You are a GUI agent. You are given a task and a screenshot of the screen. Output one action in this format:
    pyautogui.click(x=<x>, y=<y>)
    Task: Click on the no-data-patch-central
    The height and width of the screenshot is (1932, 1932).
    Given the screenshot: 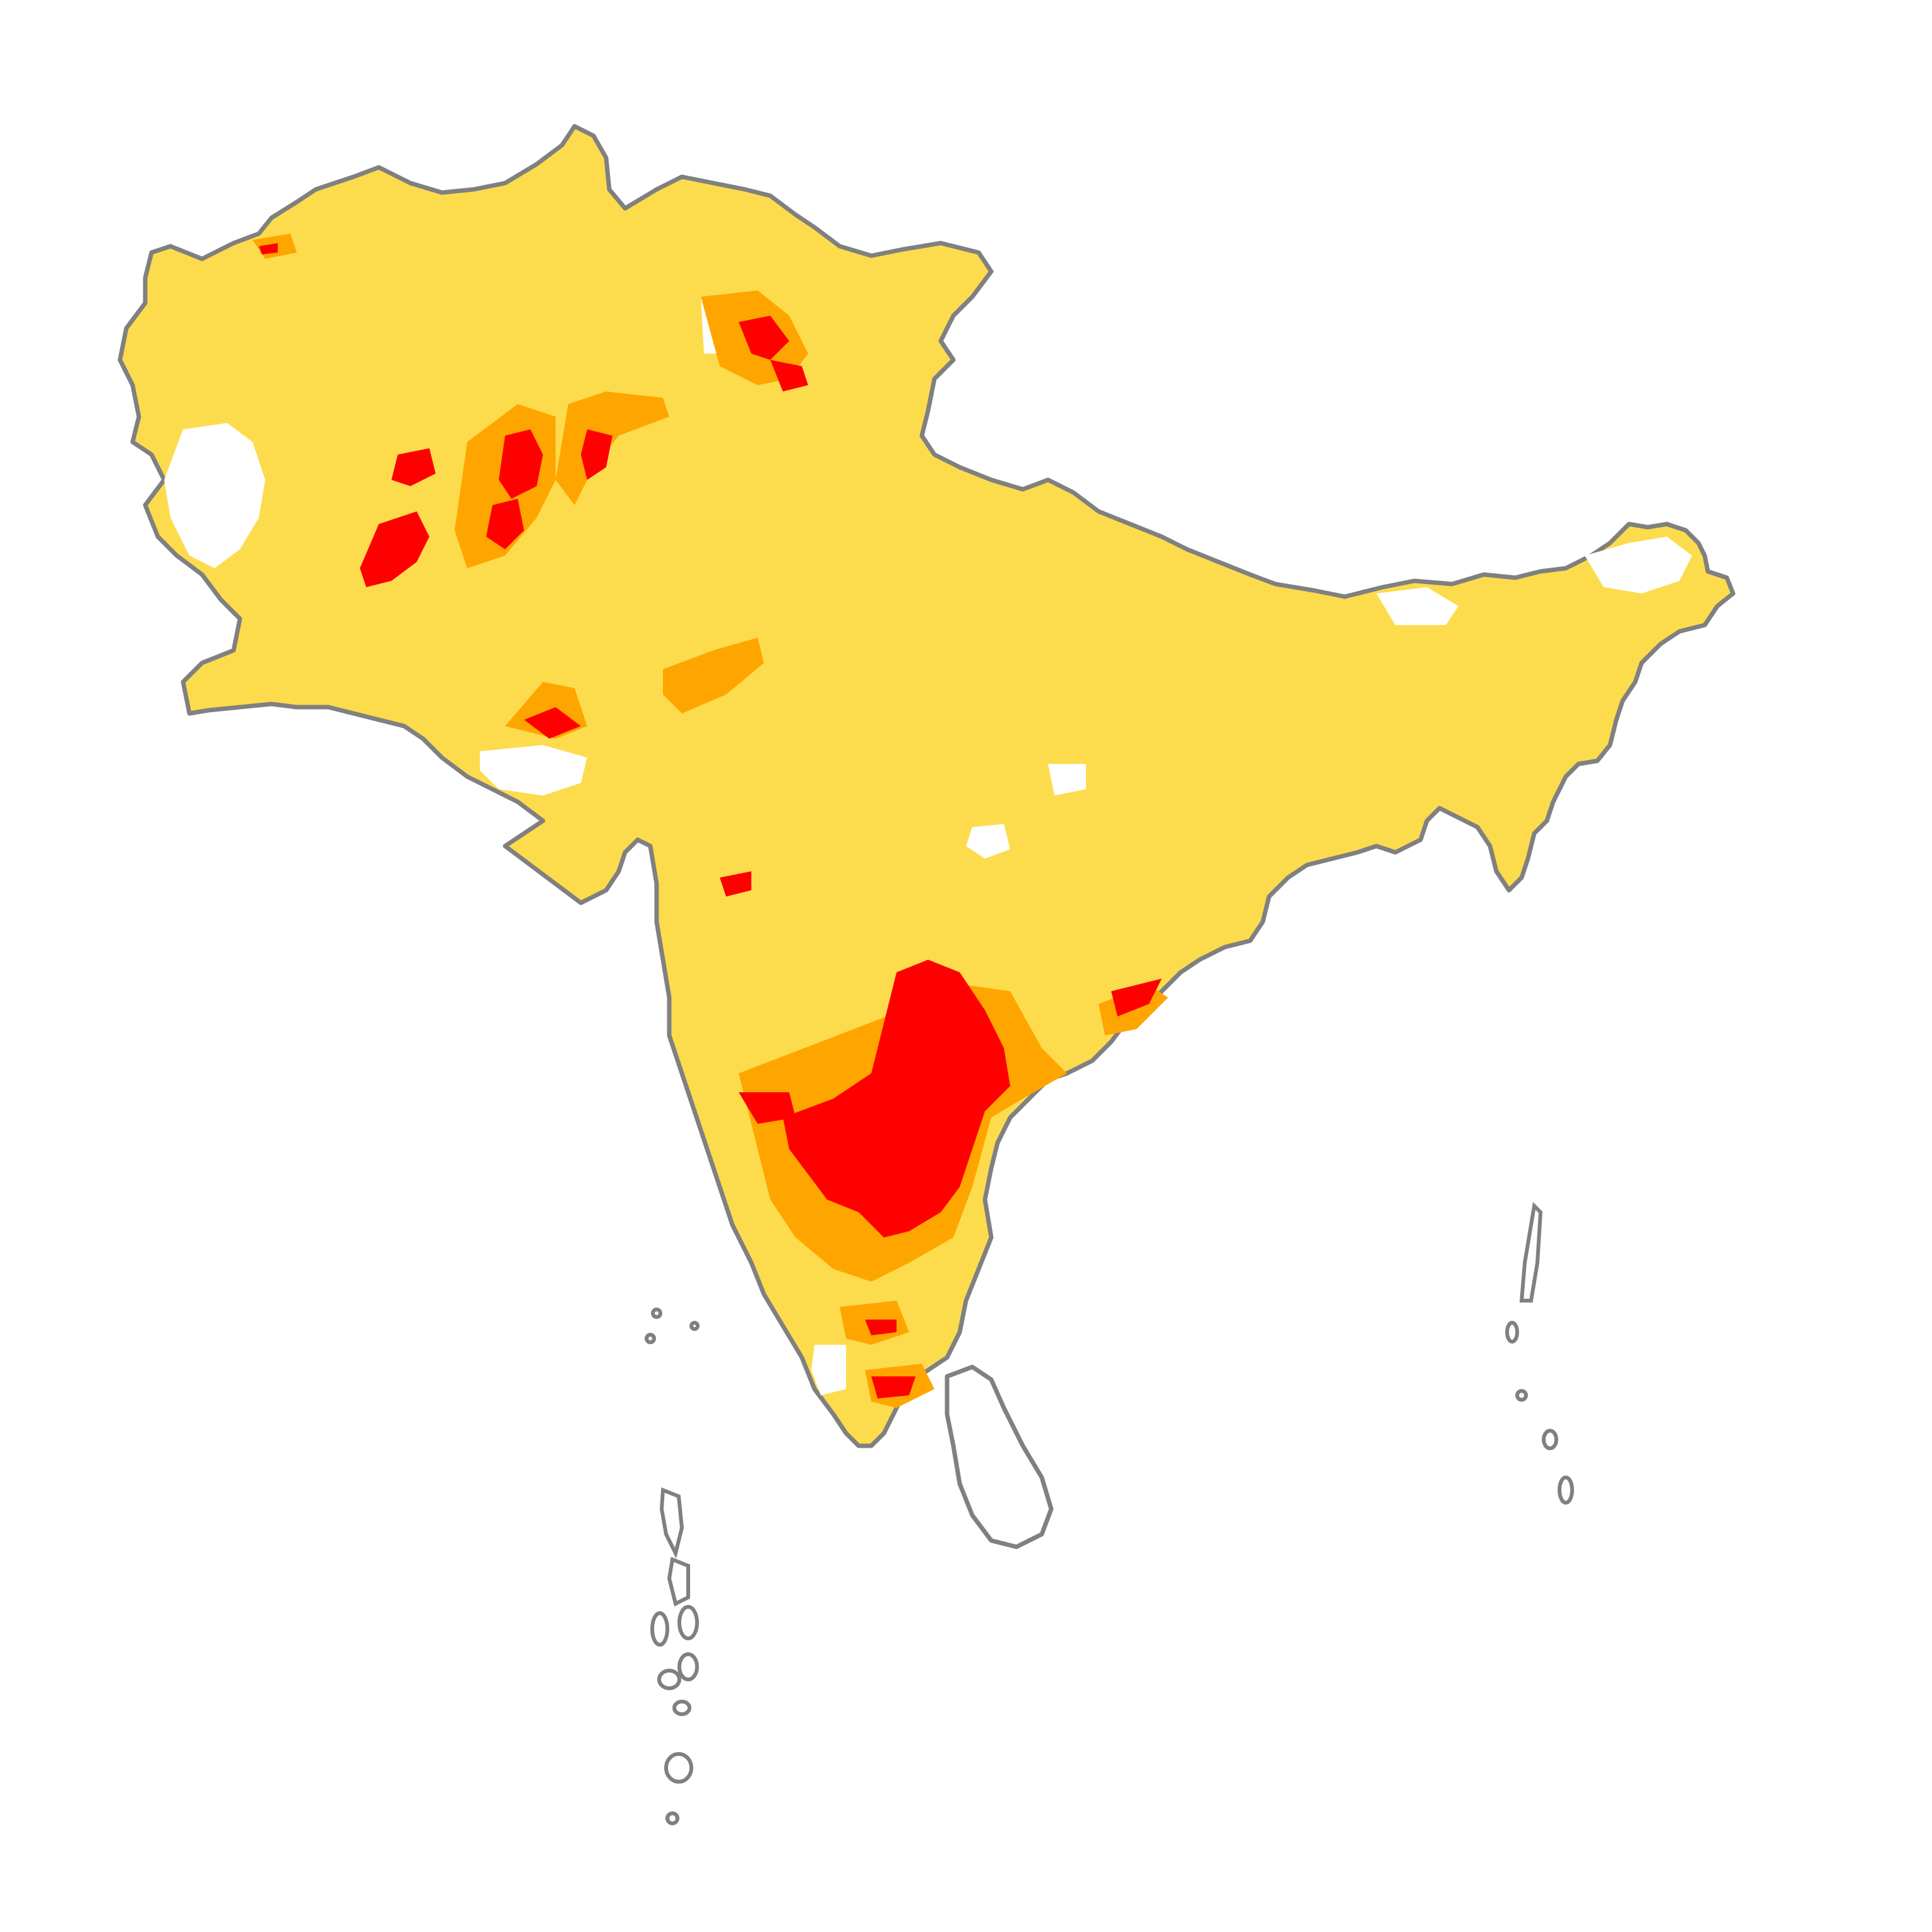 What is the action you would take?
    pyautogui.click(x=988, y=841)
    